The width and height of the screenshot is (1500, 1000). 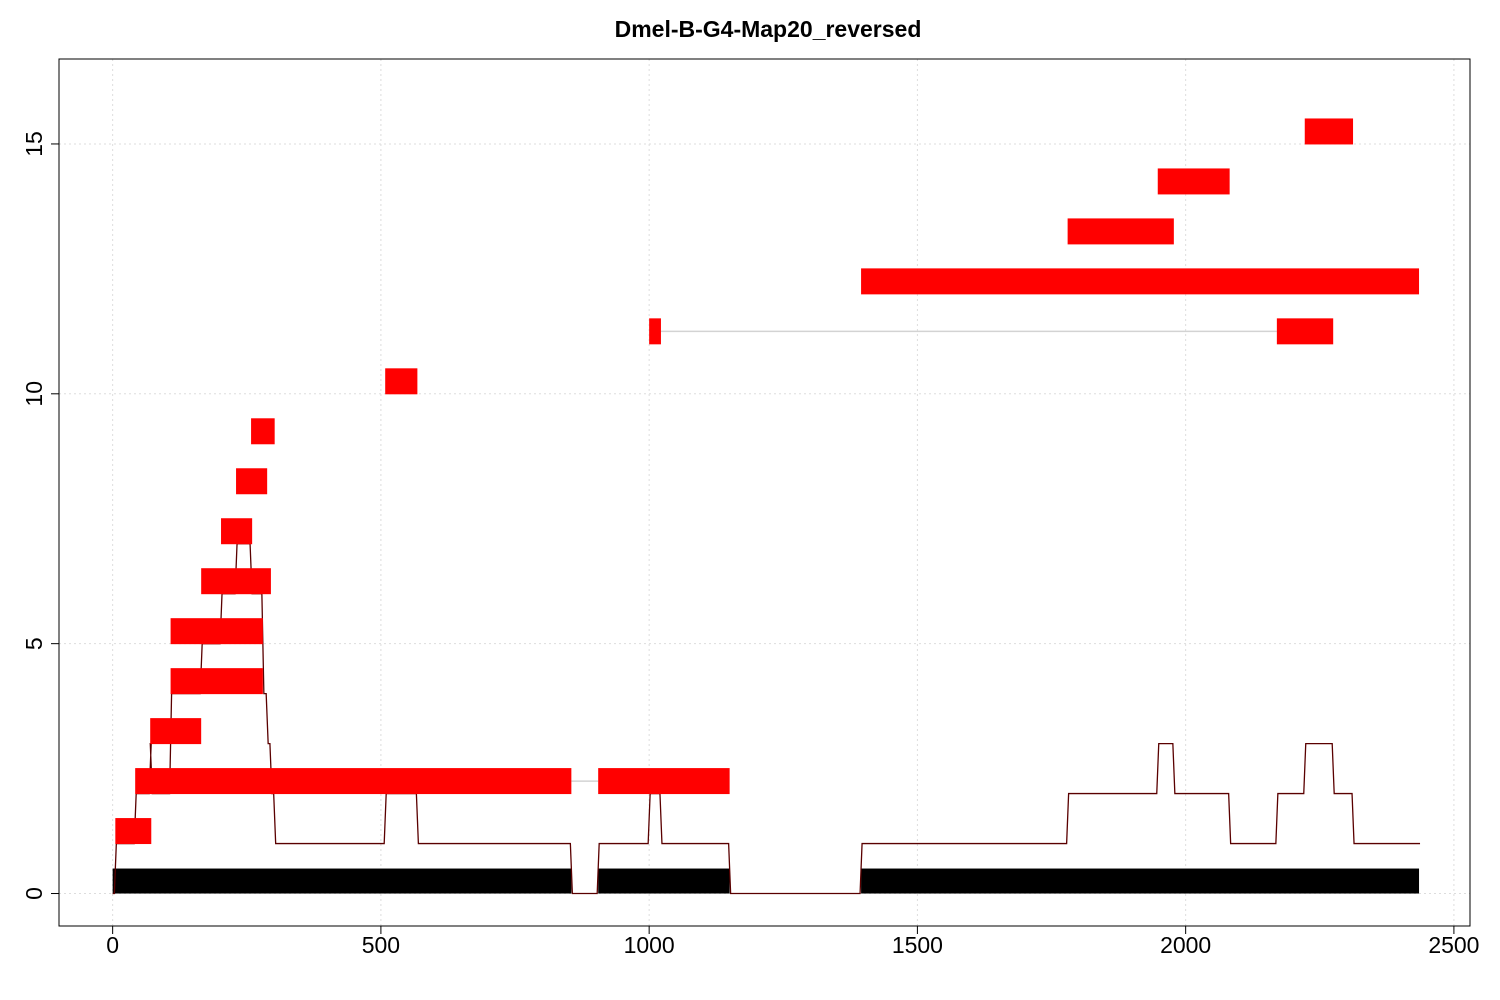 What do you see at coordinates (1185, 945) in the screenshot?
I see `x-tick-label-4: 2000` at bounding box center [1185, 945].